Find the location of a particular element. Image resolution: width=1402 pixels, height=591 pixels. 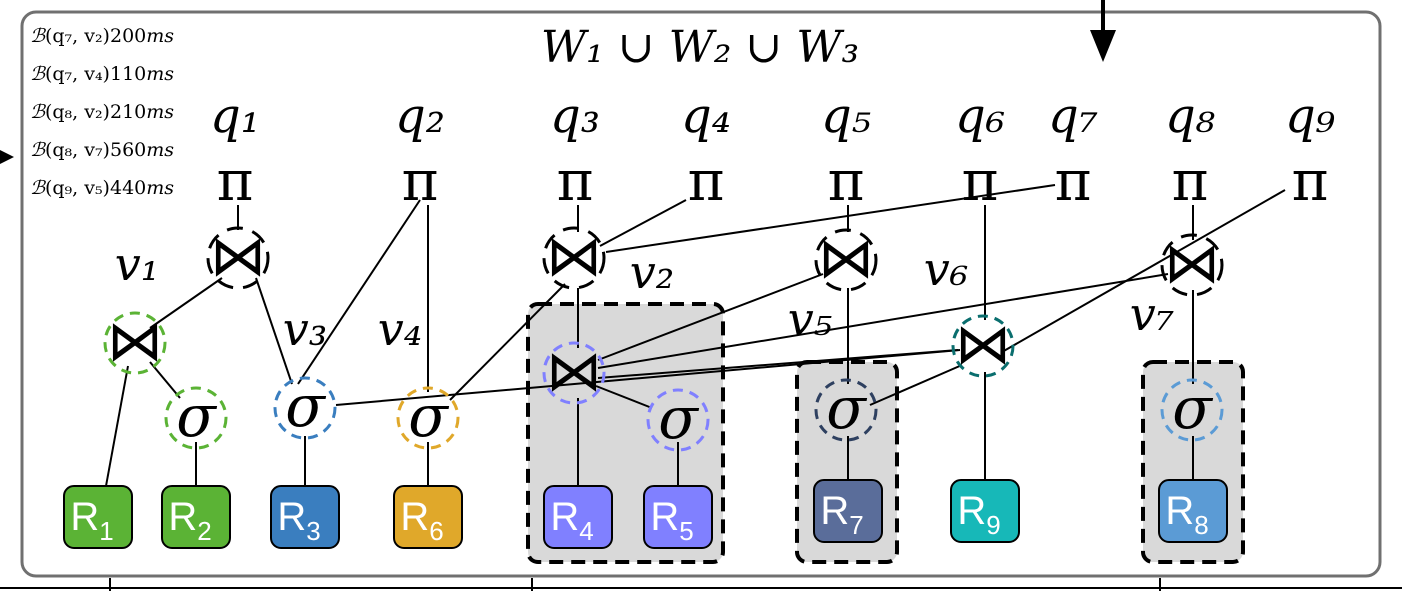

benefit-value: 210 is located at coordinates (128, 112).